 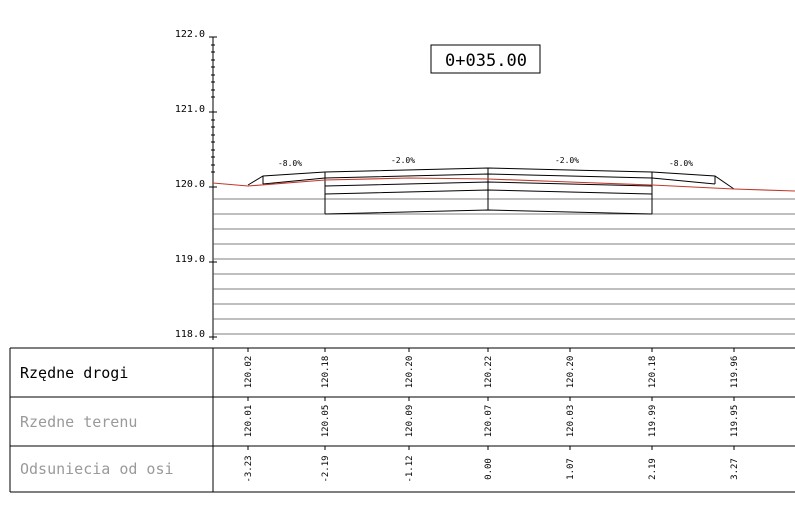 What do you see at coordinates (489, 372) in the screenshot?
I see `road-level-value: 120.22` at bounding box center [489, 372].